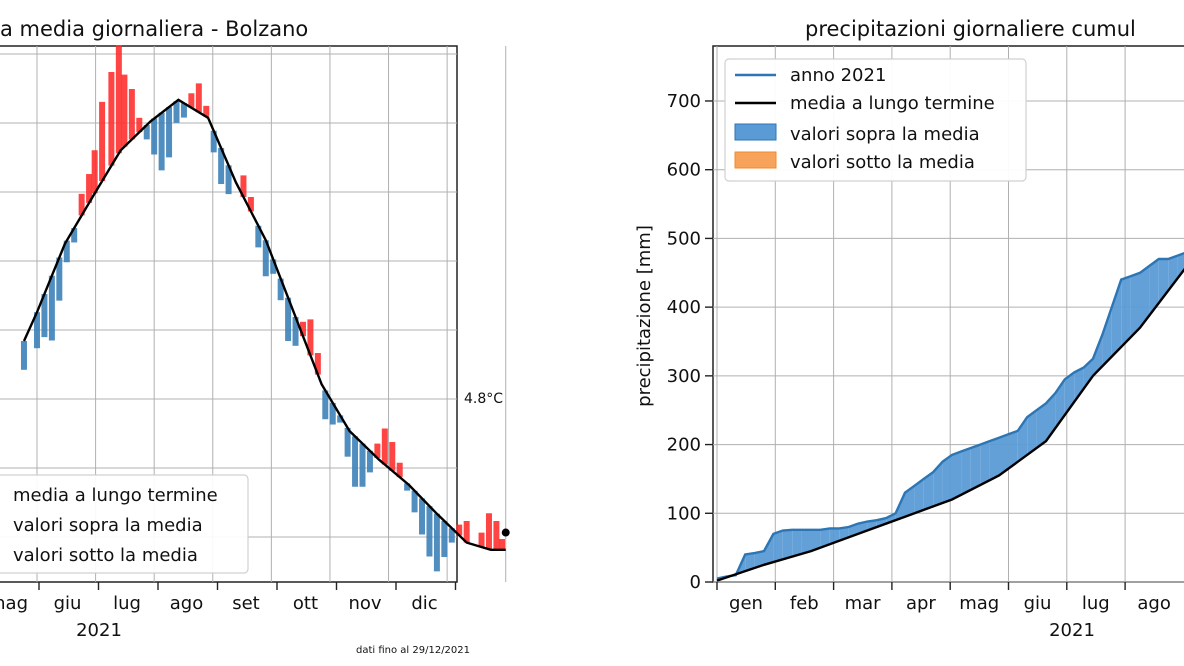 The height and width of the screenshot is (666, 1184). Describe the element at coordinates (127, 603) in the screenshot. I see `left-month-tick: lug` at that location.